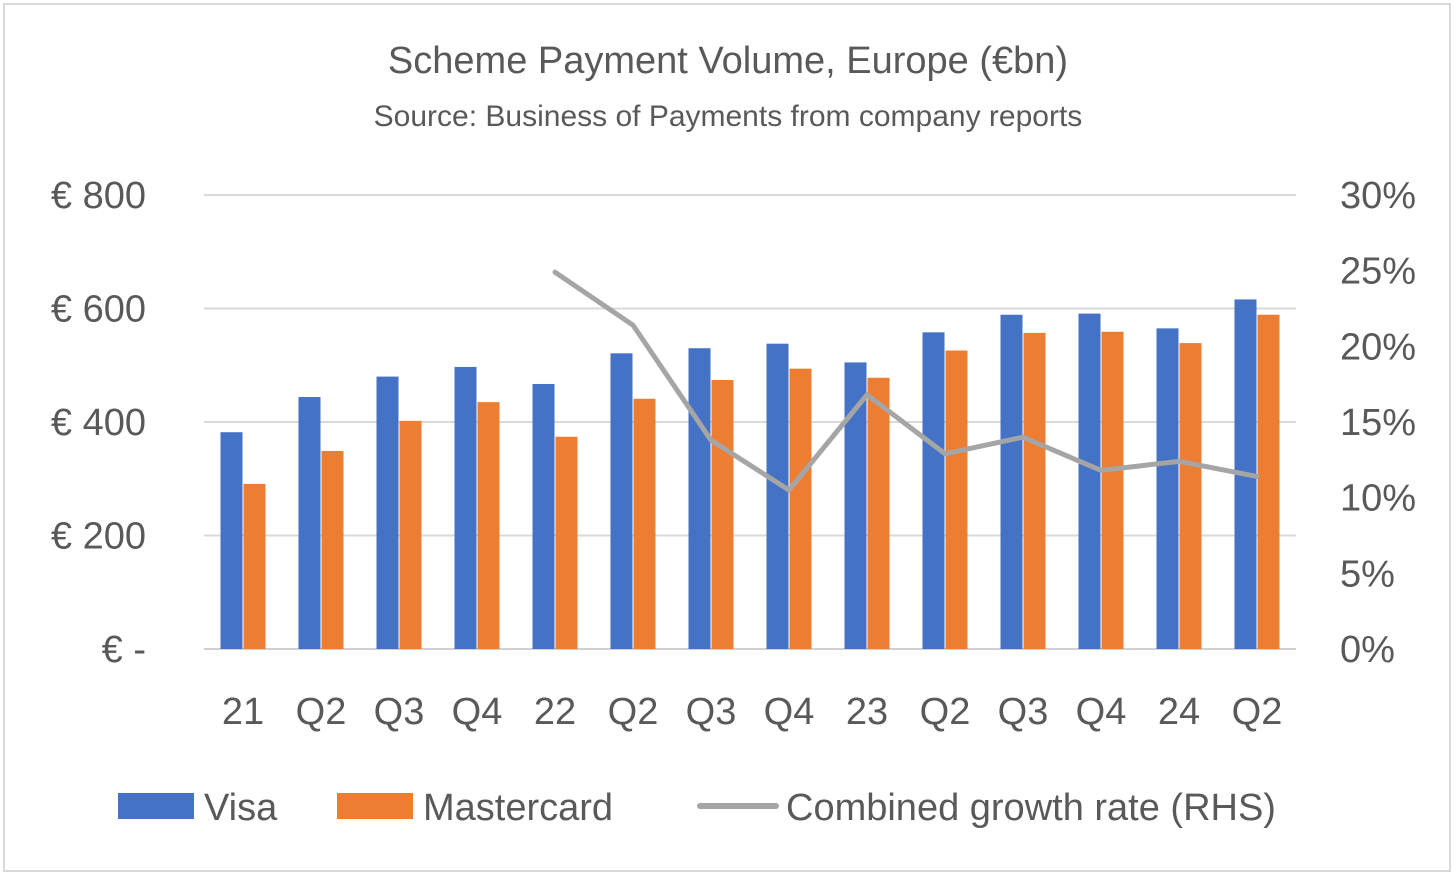 Image resolution: width=1456 pixels, height=877 pixels. I want to click on chart-title: Scheme Payment Volume, Europe (€bn), so click(728, 61).